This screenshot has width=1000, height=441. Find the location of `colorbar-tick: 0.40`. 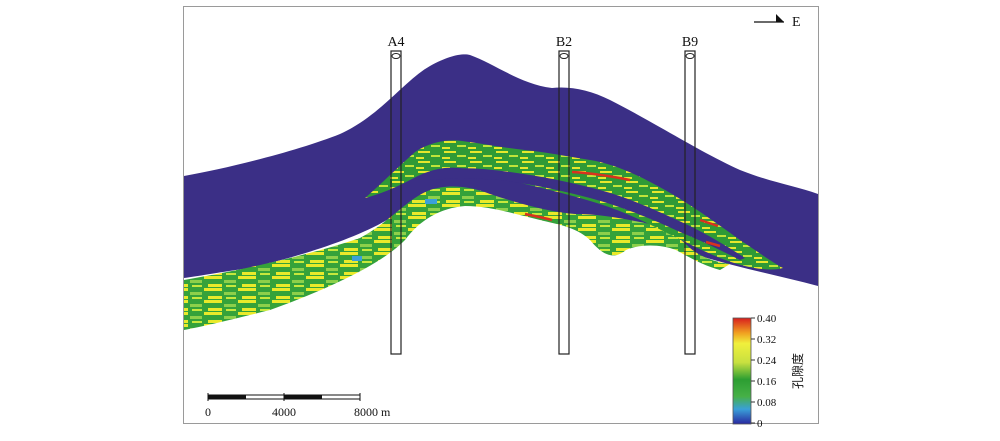

colorbar-tick: 0.40 is located at coordinates (767, 319).